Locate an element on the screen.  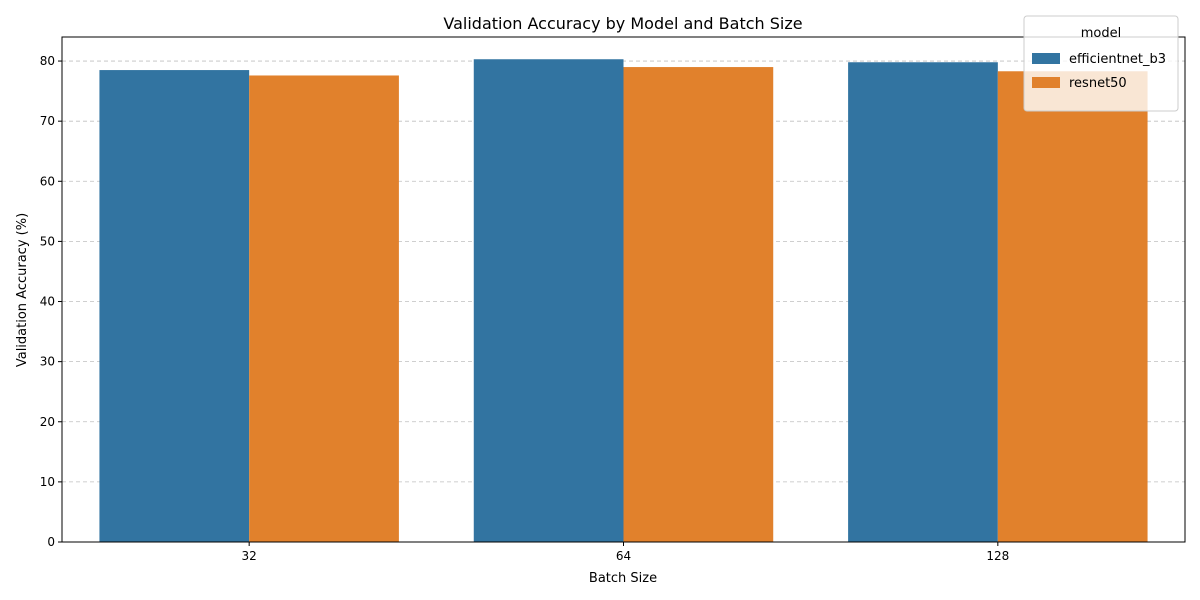
y-tick-label: 50 is located at coordinates (47, 241).